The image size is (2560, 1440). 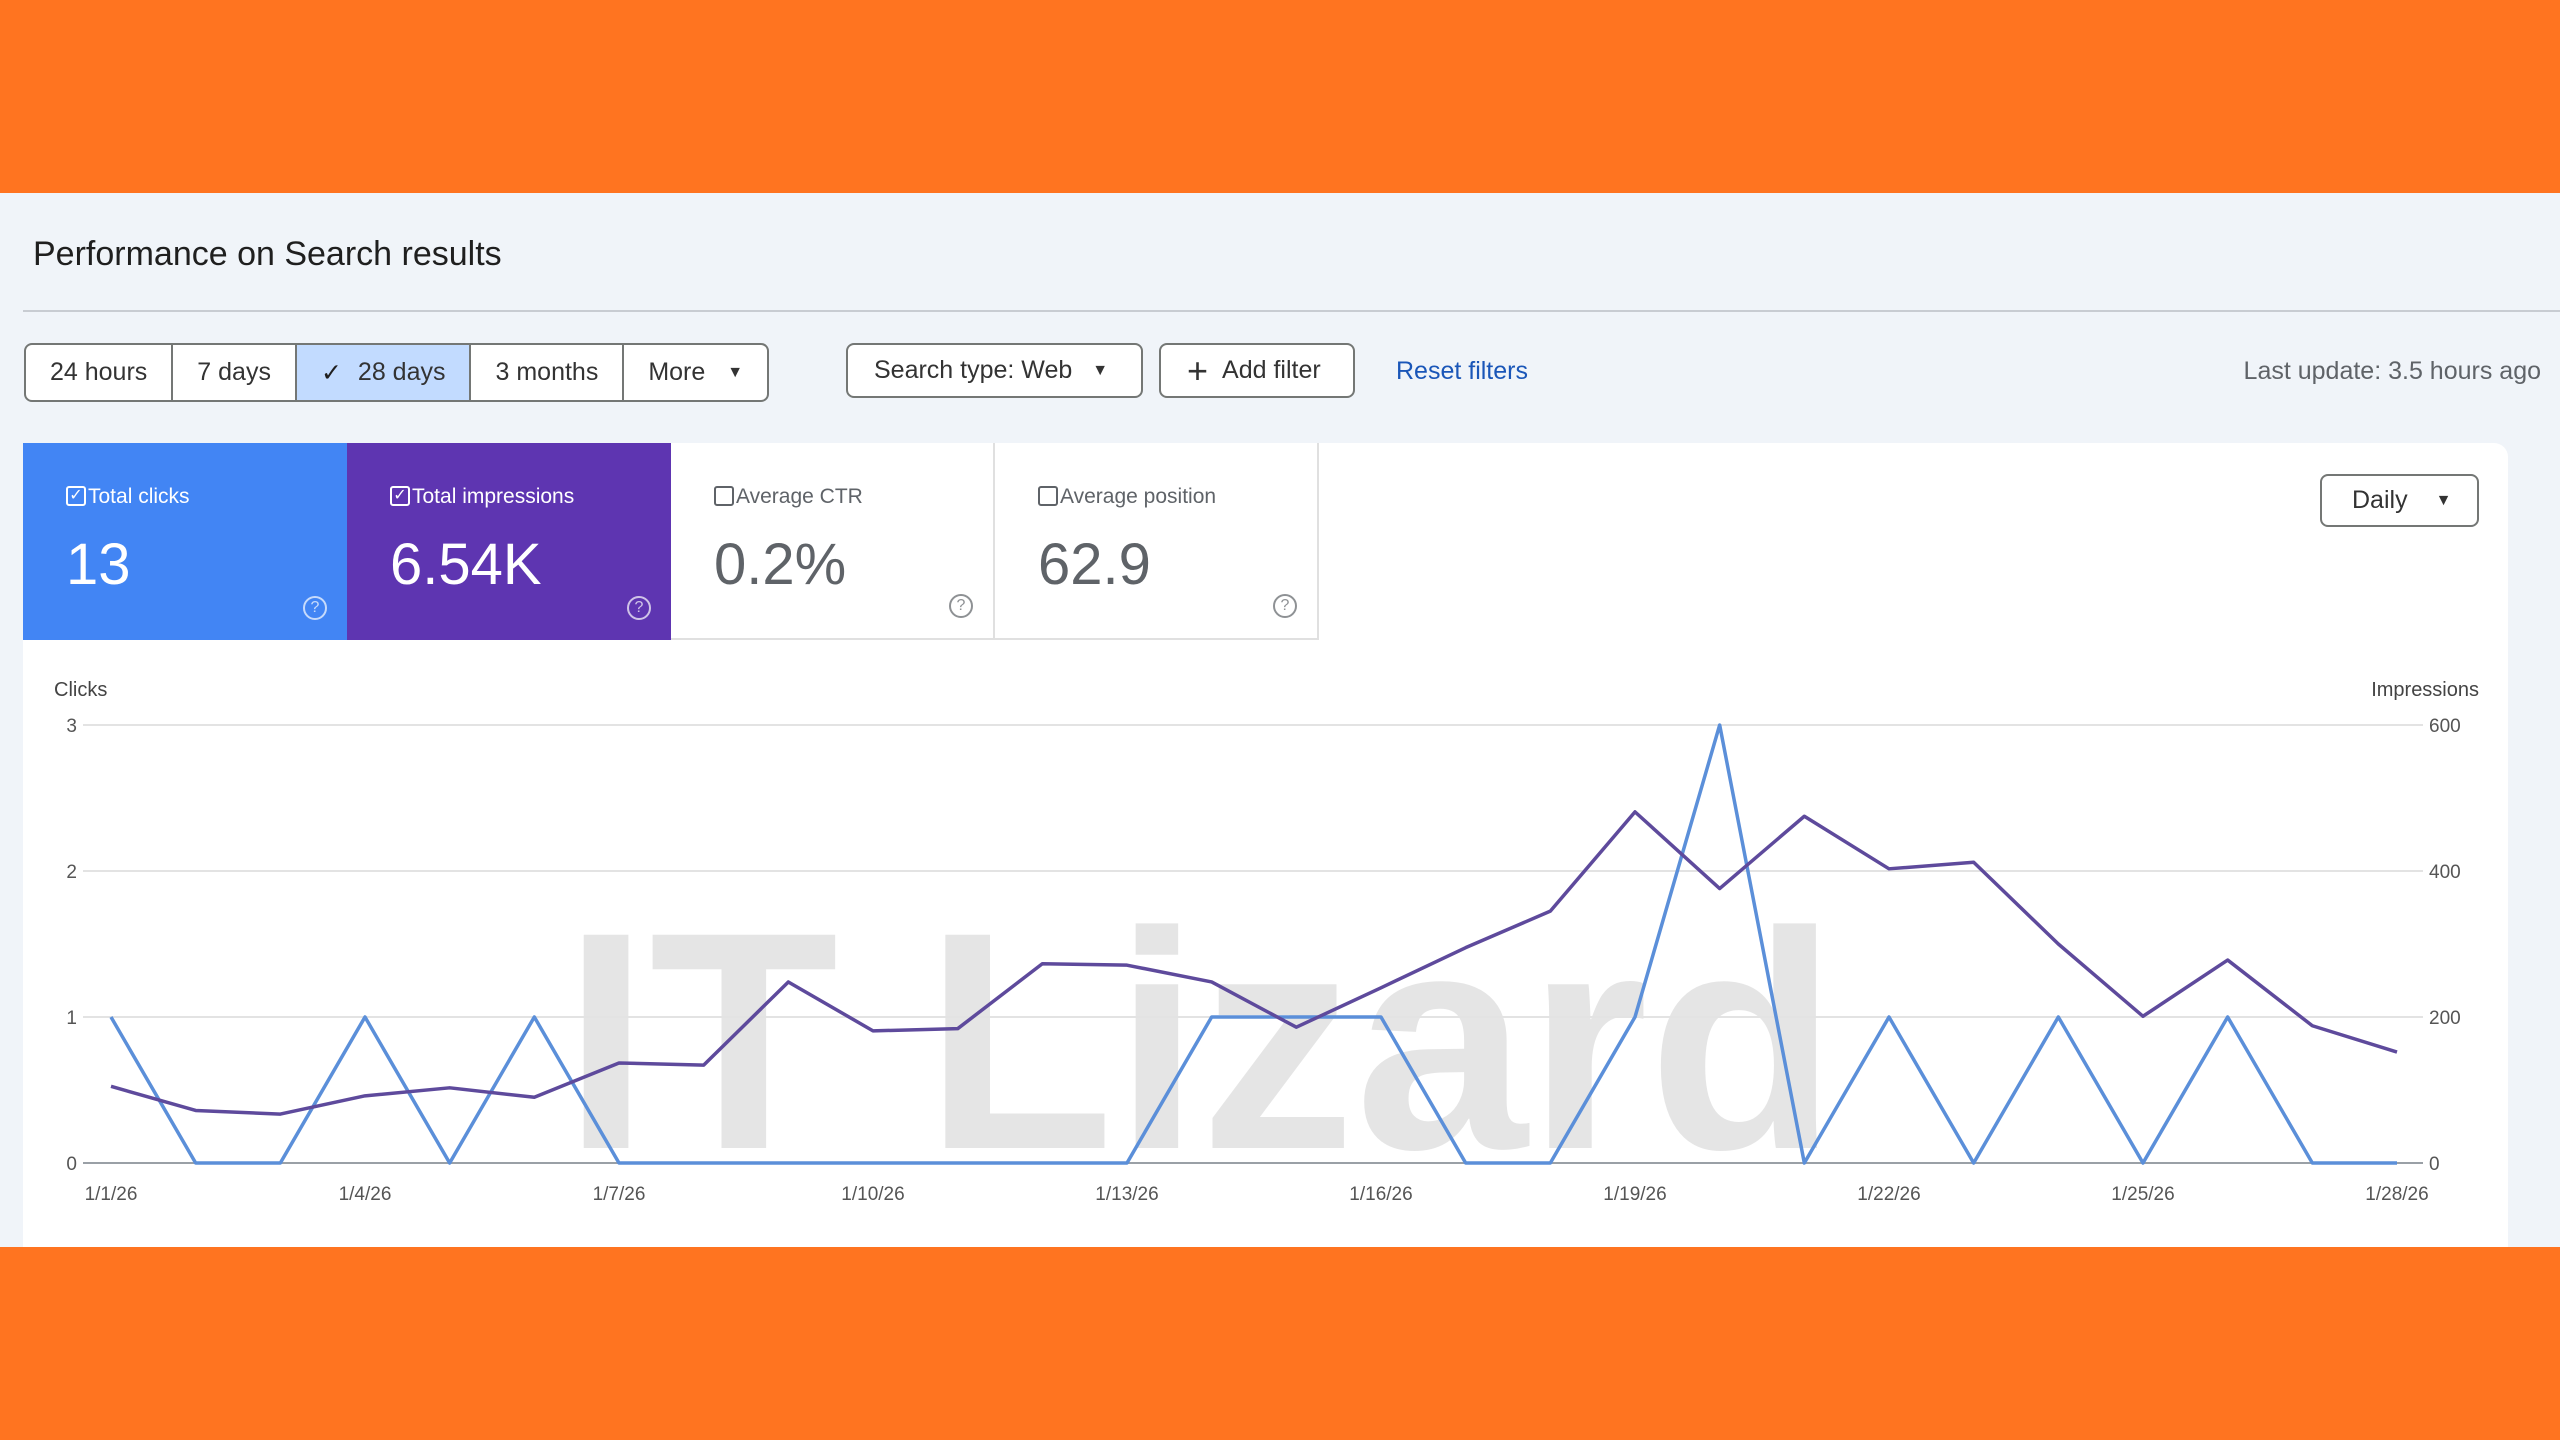 What do you see at coordinates (401, 372) in the screenshot?
I see `range-label: 28 days` at bounding box center [401, 372].